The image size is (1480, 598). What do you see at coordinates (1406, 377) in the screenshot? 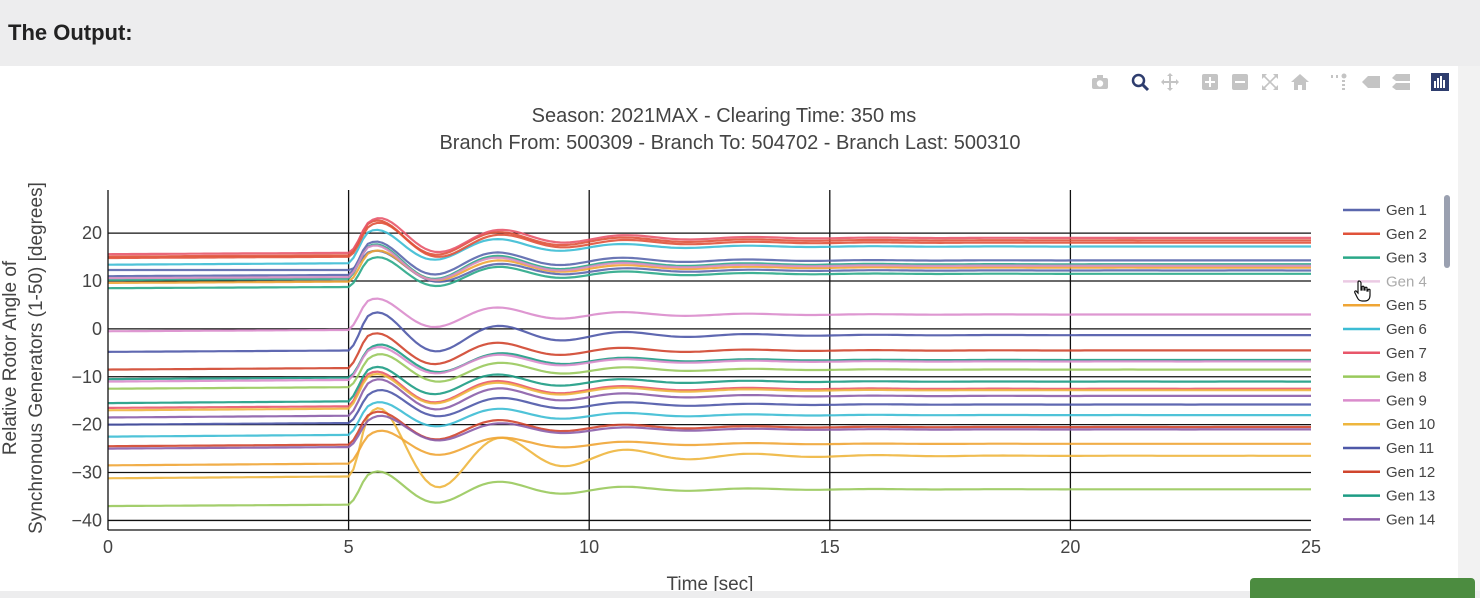
I see `legend-item-gen-8: Gen 8` at bounding box center [1406, 377].